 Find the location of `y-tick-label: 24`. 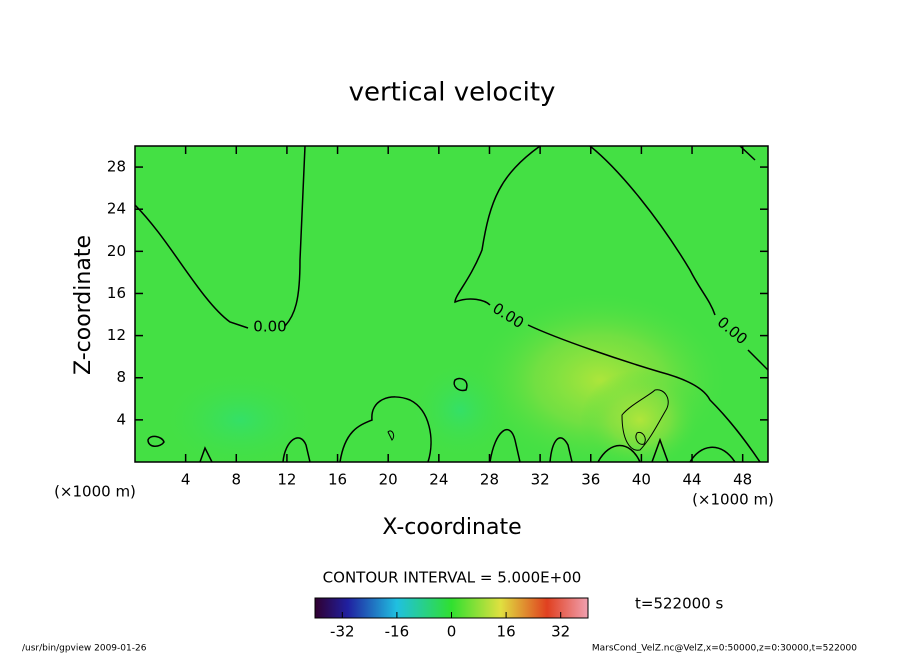

y-tick-label: 24 is located at coordinates (116, 209).